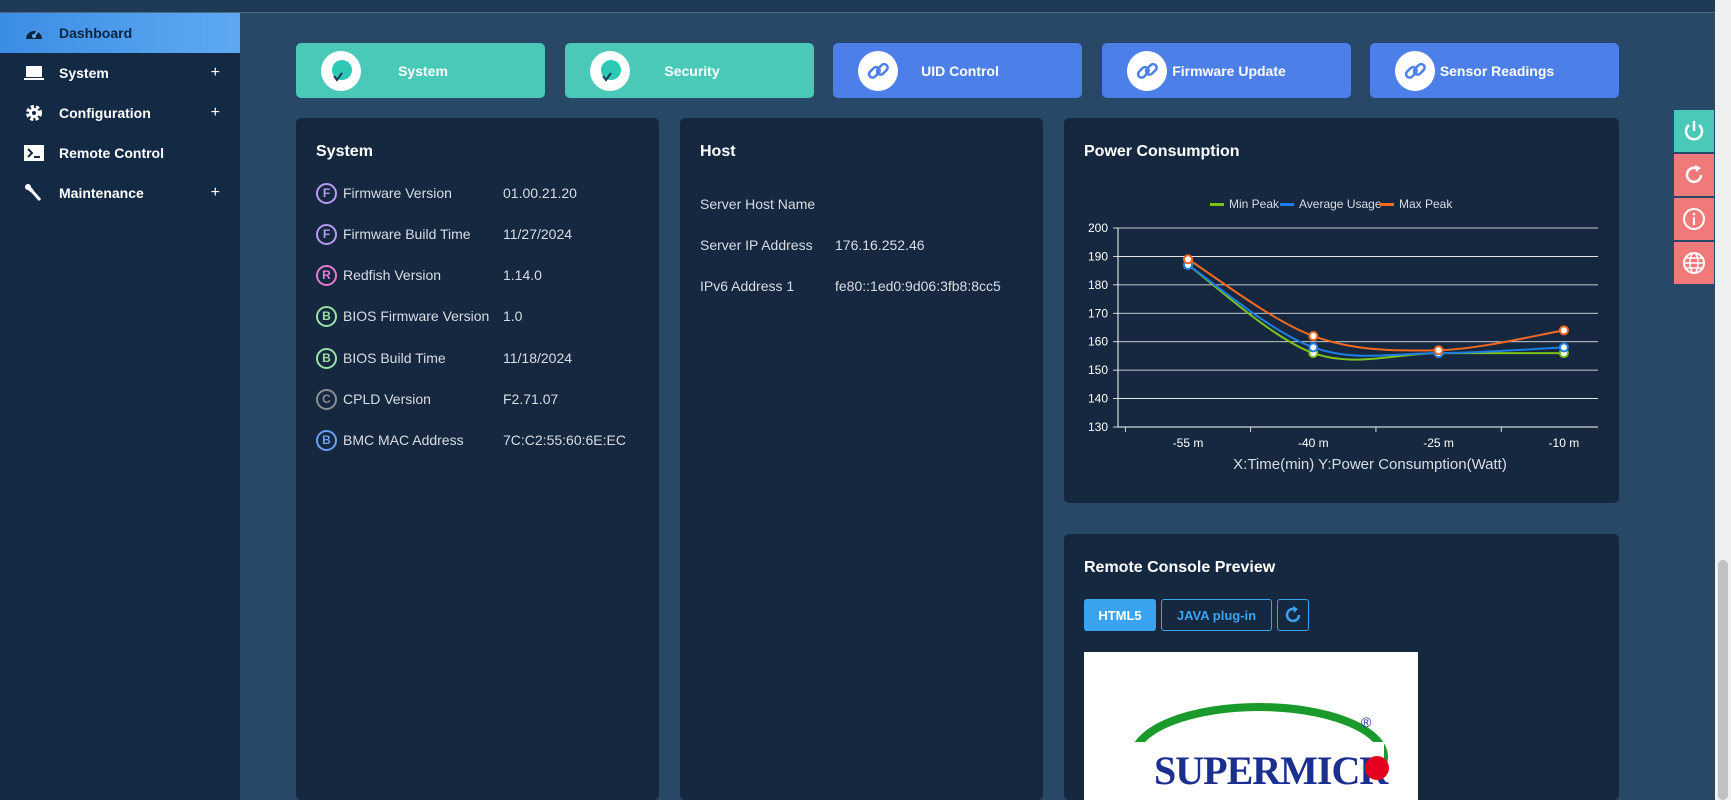 The width and height of the screenshot is (1731, 800). I want to click on host-row-ip: Server IP Address 176.16.252.46, so click(812, 245).